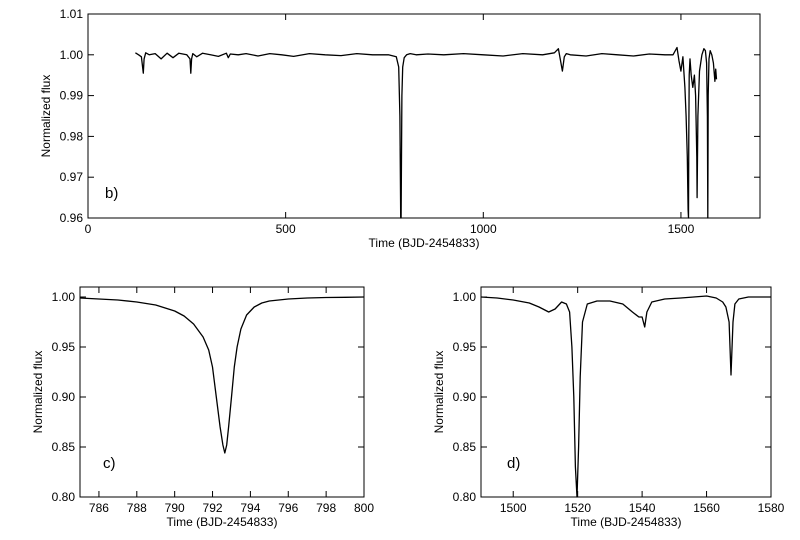  What do you see at coordinates (111, 193) in the screenshot?
I see `panel-label: b)` at bounding box center [111, 193].